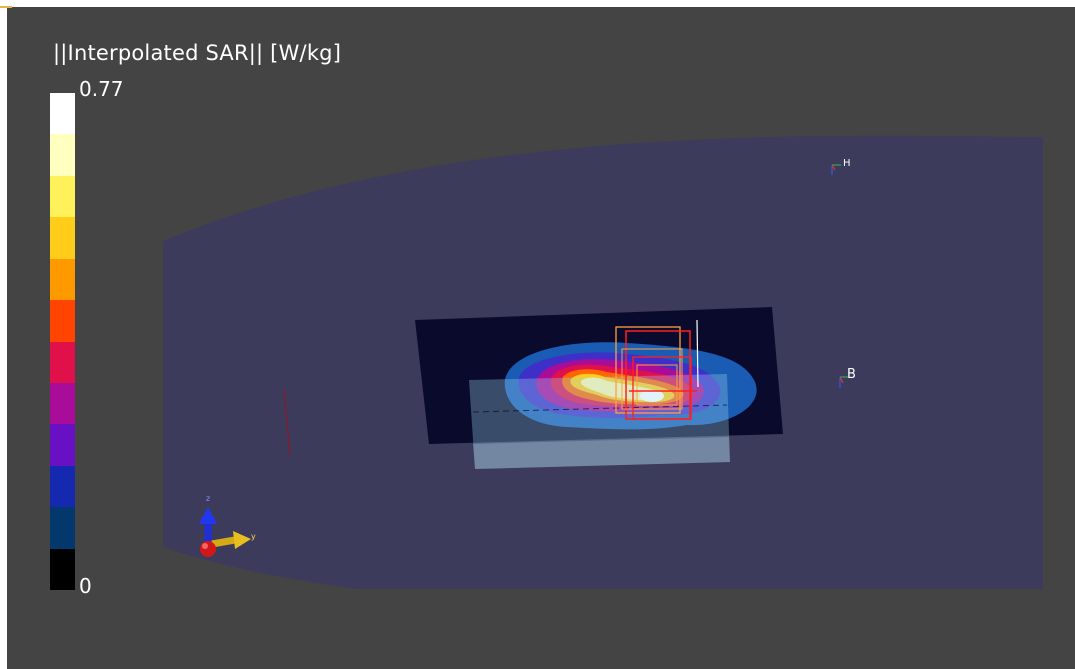  Describe the element at coordinates (843, 382) in the screenshot. I see `marker-b` at that location.